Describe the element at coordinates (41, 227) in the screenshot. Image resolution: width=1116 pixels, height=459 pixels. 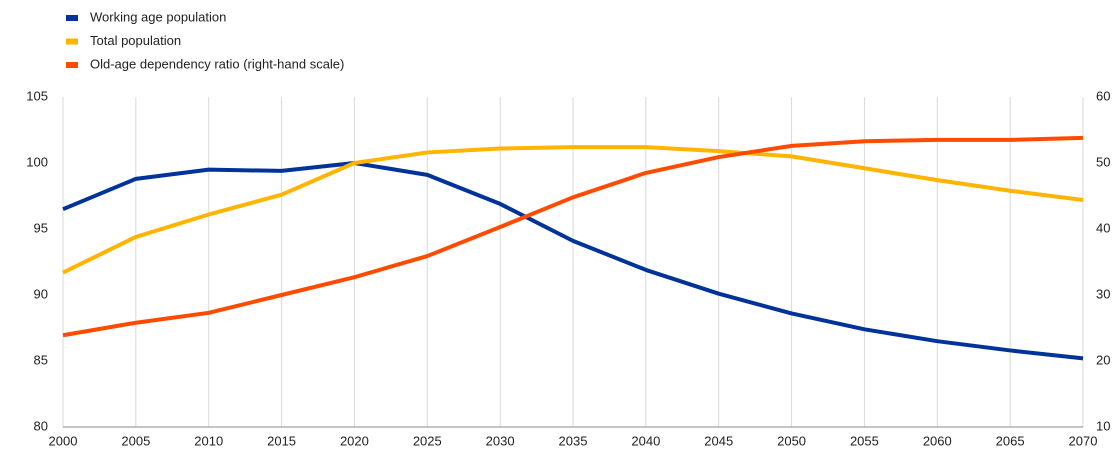
I see `y-tick-label: 95` at that location.